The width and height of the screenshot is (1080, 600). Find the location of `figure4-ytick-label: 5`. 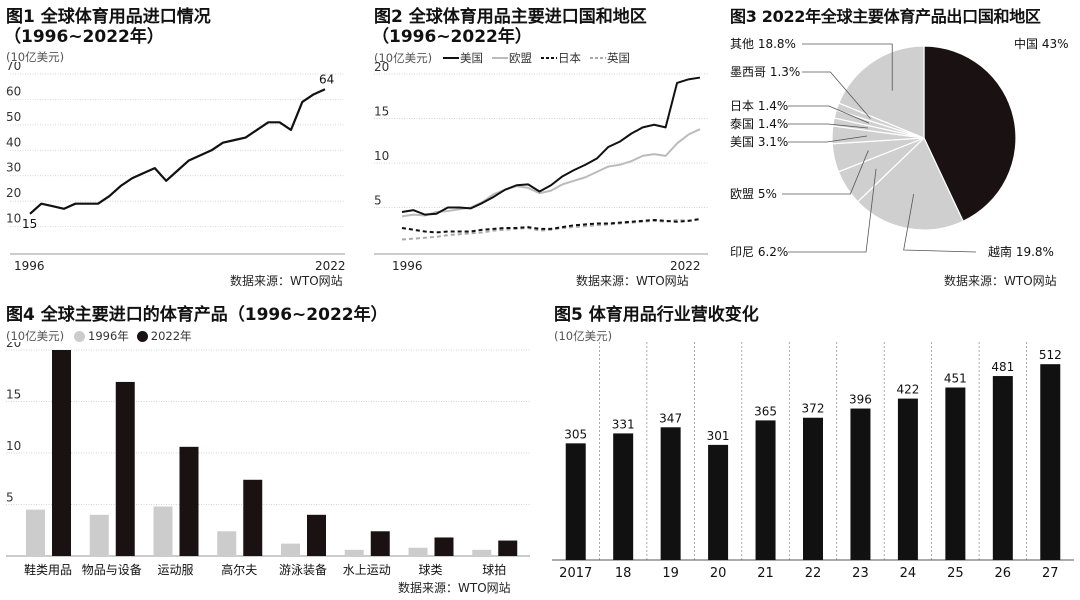

figure4-ytick-label: 5 is located at coordinates (10, 498).